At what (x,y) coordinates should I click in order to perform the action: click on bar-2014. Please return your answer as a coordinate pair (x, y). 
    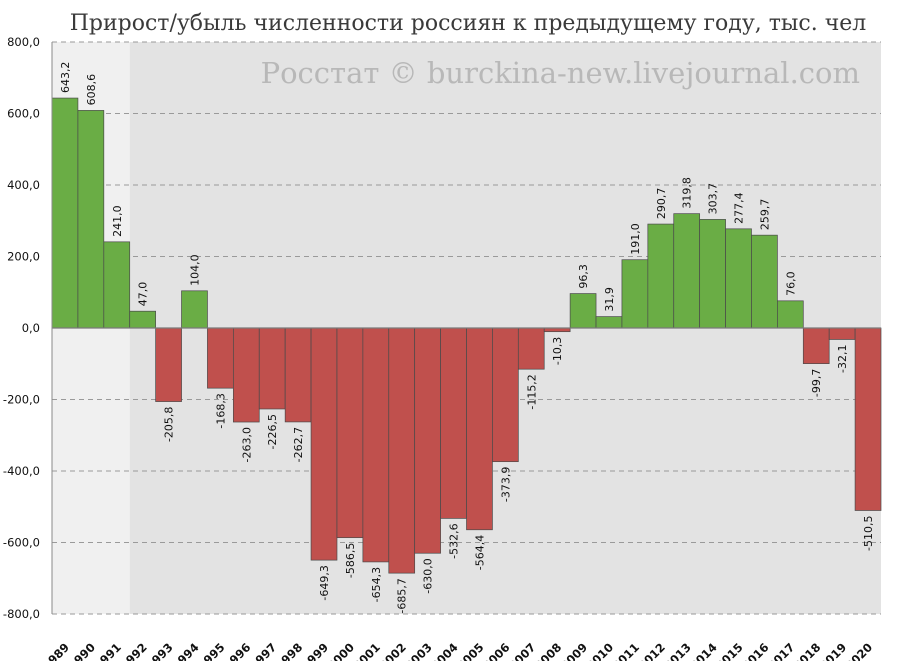
    Looking at the image, I should click on (712, 274).